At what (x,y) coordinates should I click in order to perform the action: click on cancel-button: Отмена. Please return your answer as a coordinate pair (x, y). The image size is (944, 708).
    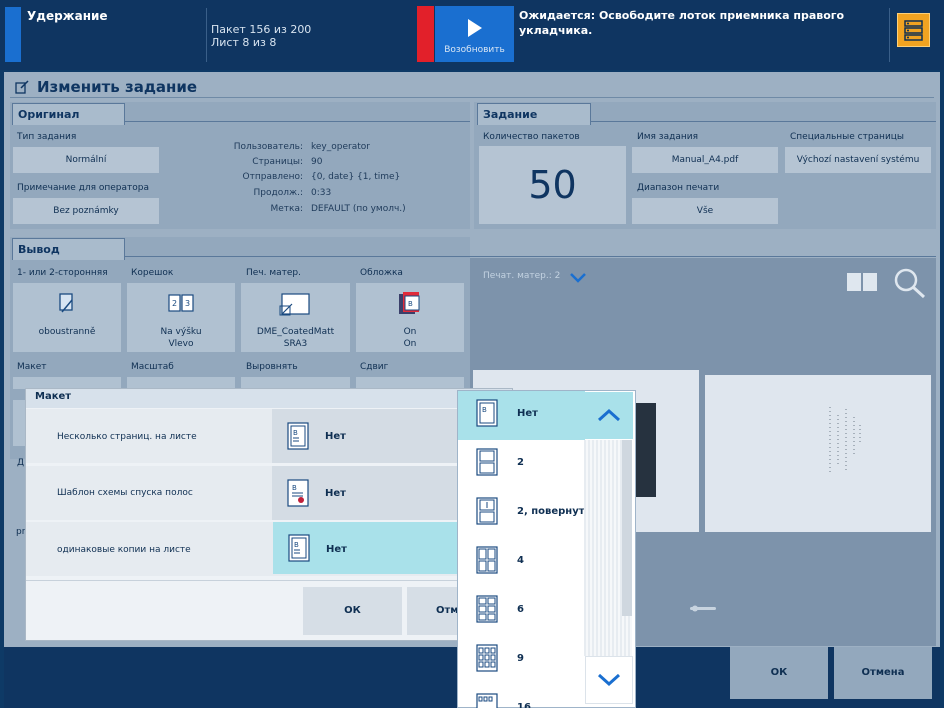
    Looking at the image, I should click on (883, 673).